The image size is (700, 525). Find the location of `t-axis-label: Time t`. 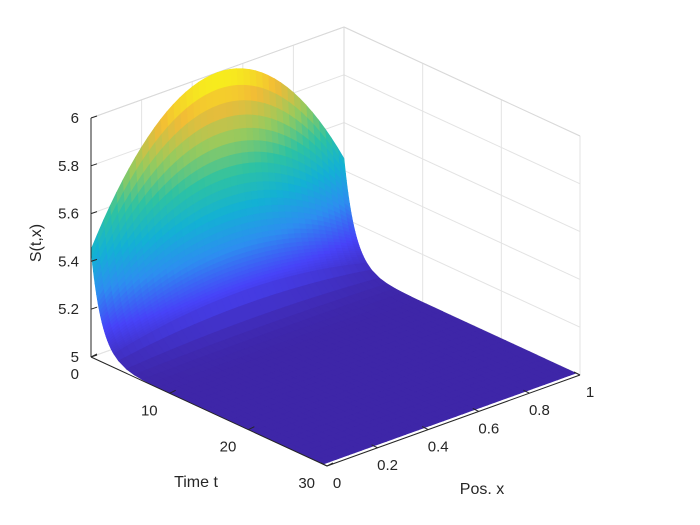

t-axis-label: Time t is located at coordinates (196, 482).